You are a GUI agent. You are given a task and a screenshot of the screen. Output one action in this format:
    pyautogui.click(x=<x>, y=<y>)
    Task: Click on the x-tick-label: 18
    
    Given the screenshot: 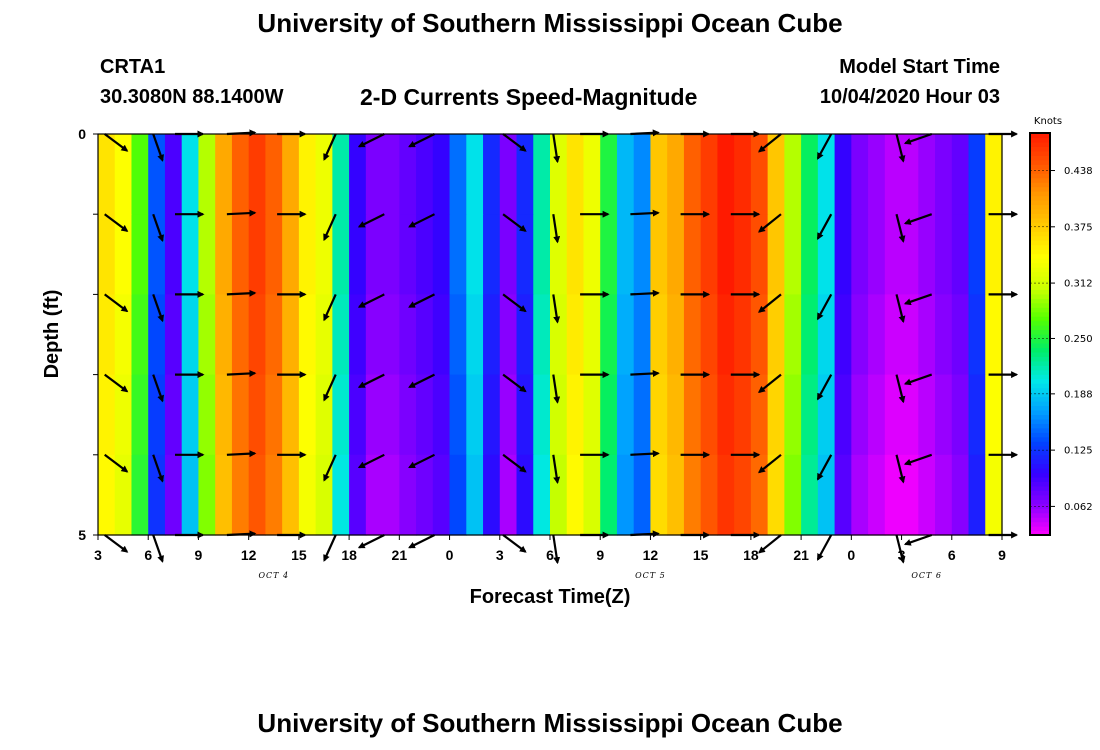 What is the action you would take?
    pyautogui.click(x=751, y=555)
    